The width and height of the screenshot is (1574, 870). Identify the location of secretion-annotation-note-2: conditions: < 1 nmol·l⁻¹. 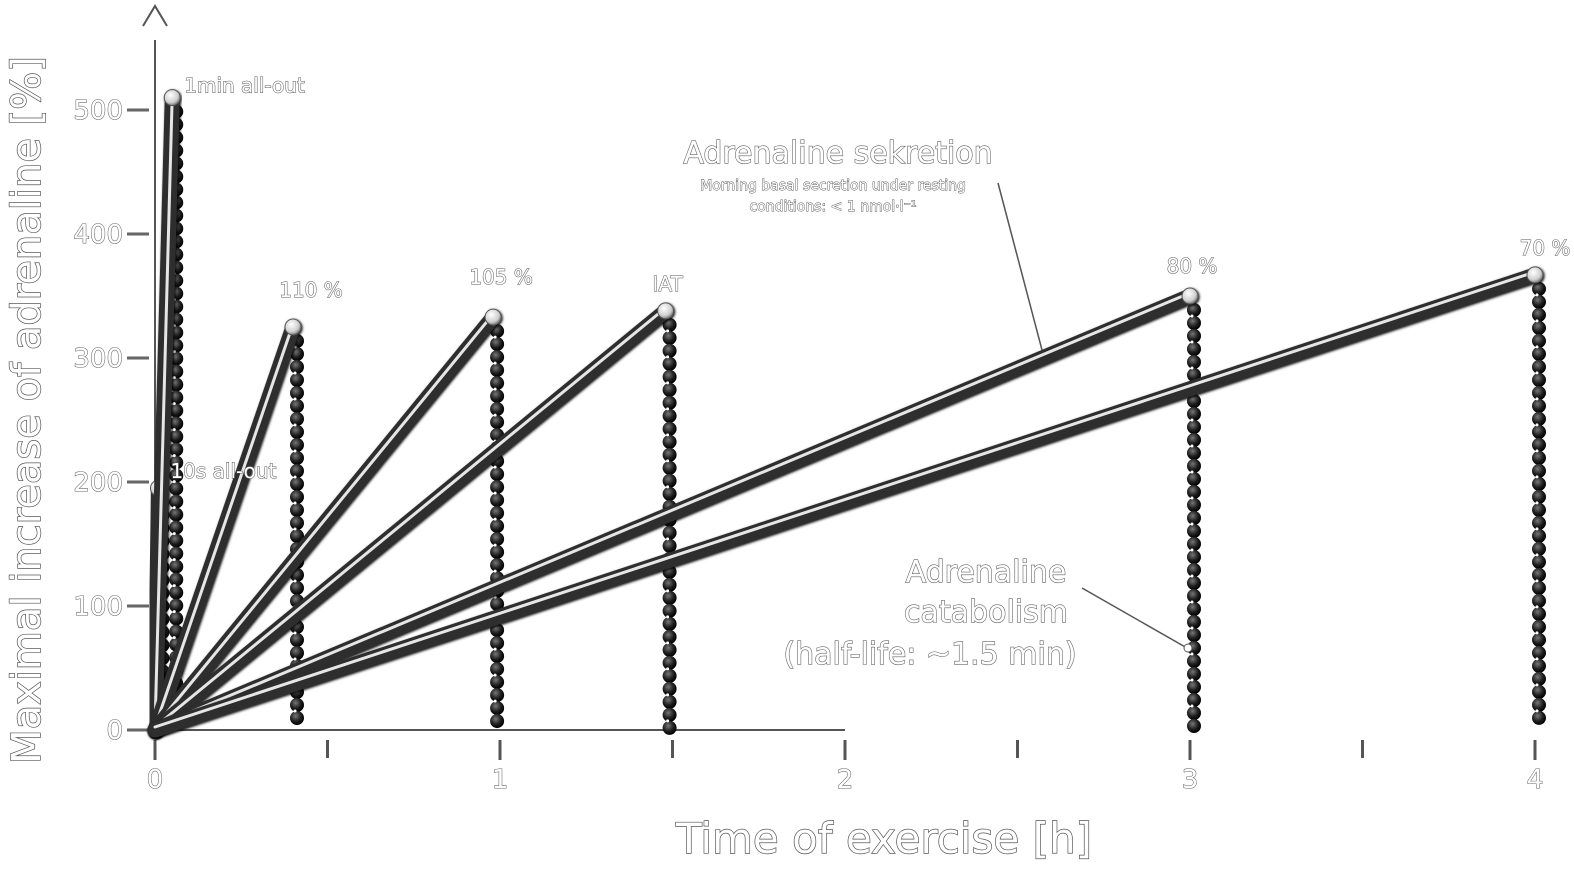
(832, 207).